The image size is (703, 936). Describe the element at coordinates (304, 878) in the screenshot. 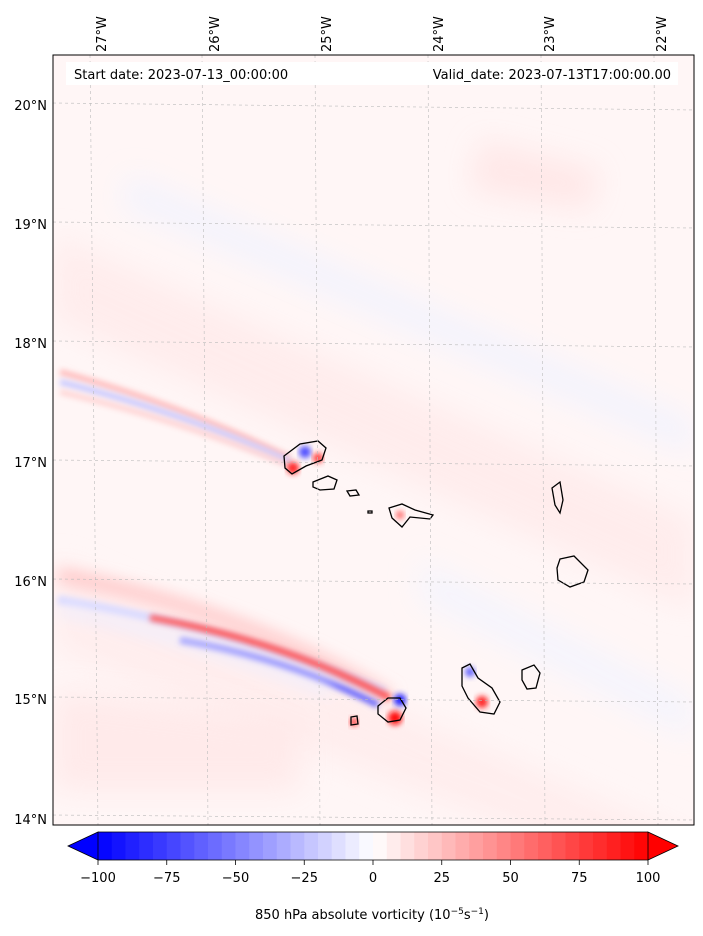

I see `colorbar-tick-label: −25` at that location.